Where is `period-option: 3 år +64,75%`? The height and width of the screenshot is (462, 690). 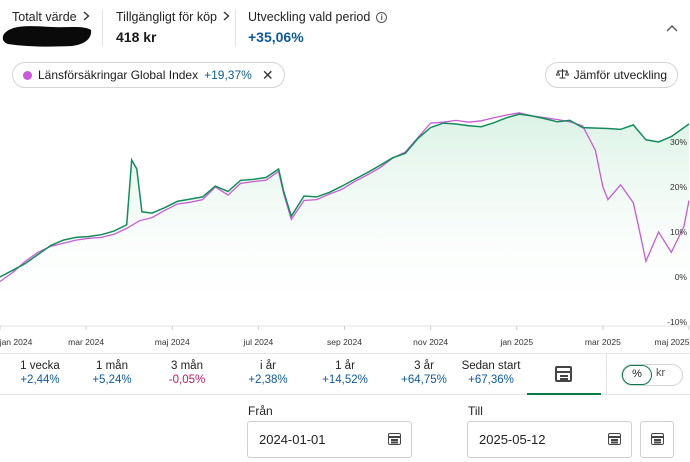 period-option: 3 år +64,75% is located at coordinates (424, 373).